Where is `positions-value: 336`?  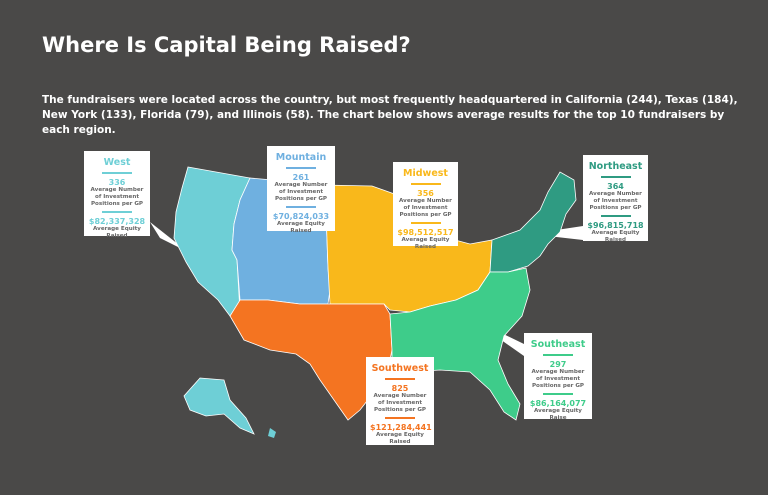 positions-value: 336 is located at coordinates (117, 182).